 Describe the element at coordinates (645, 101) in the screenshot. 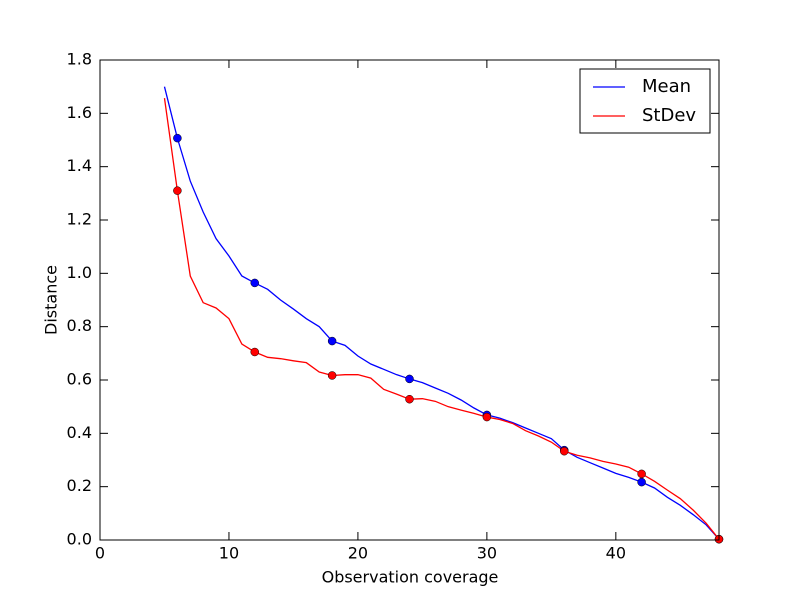

I see `legend-box` at that location.